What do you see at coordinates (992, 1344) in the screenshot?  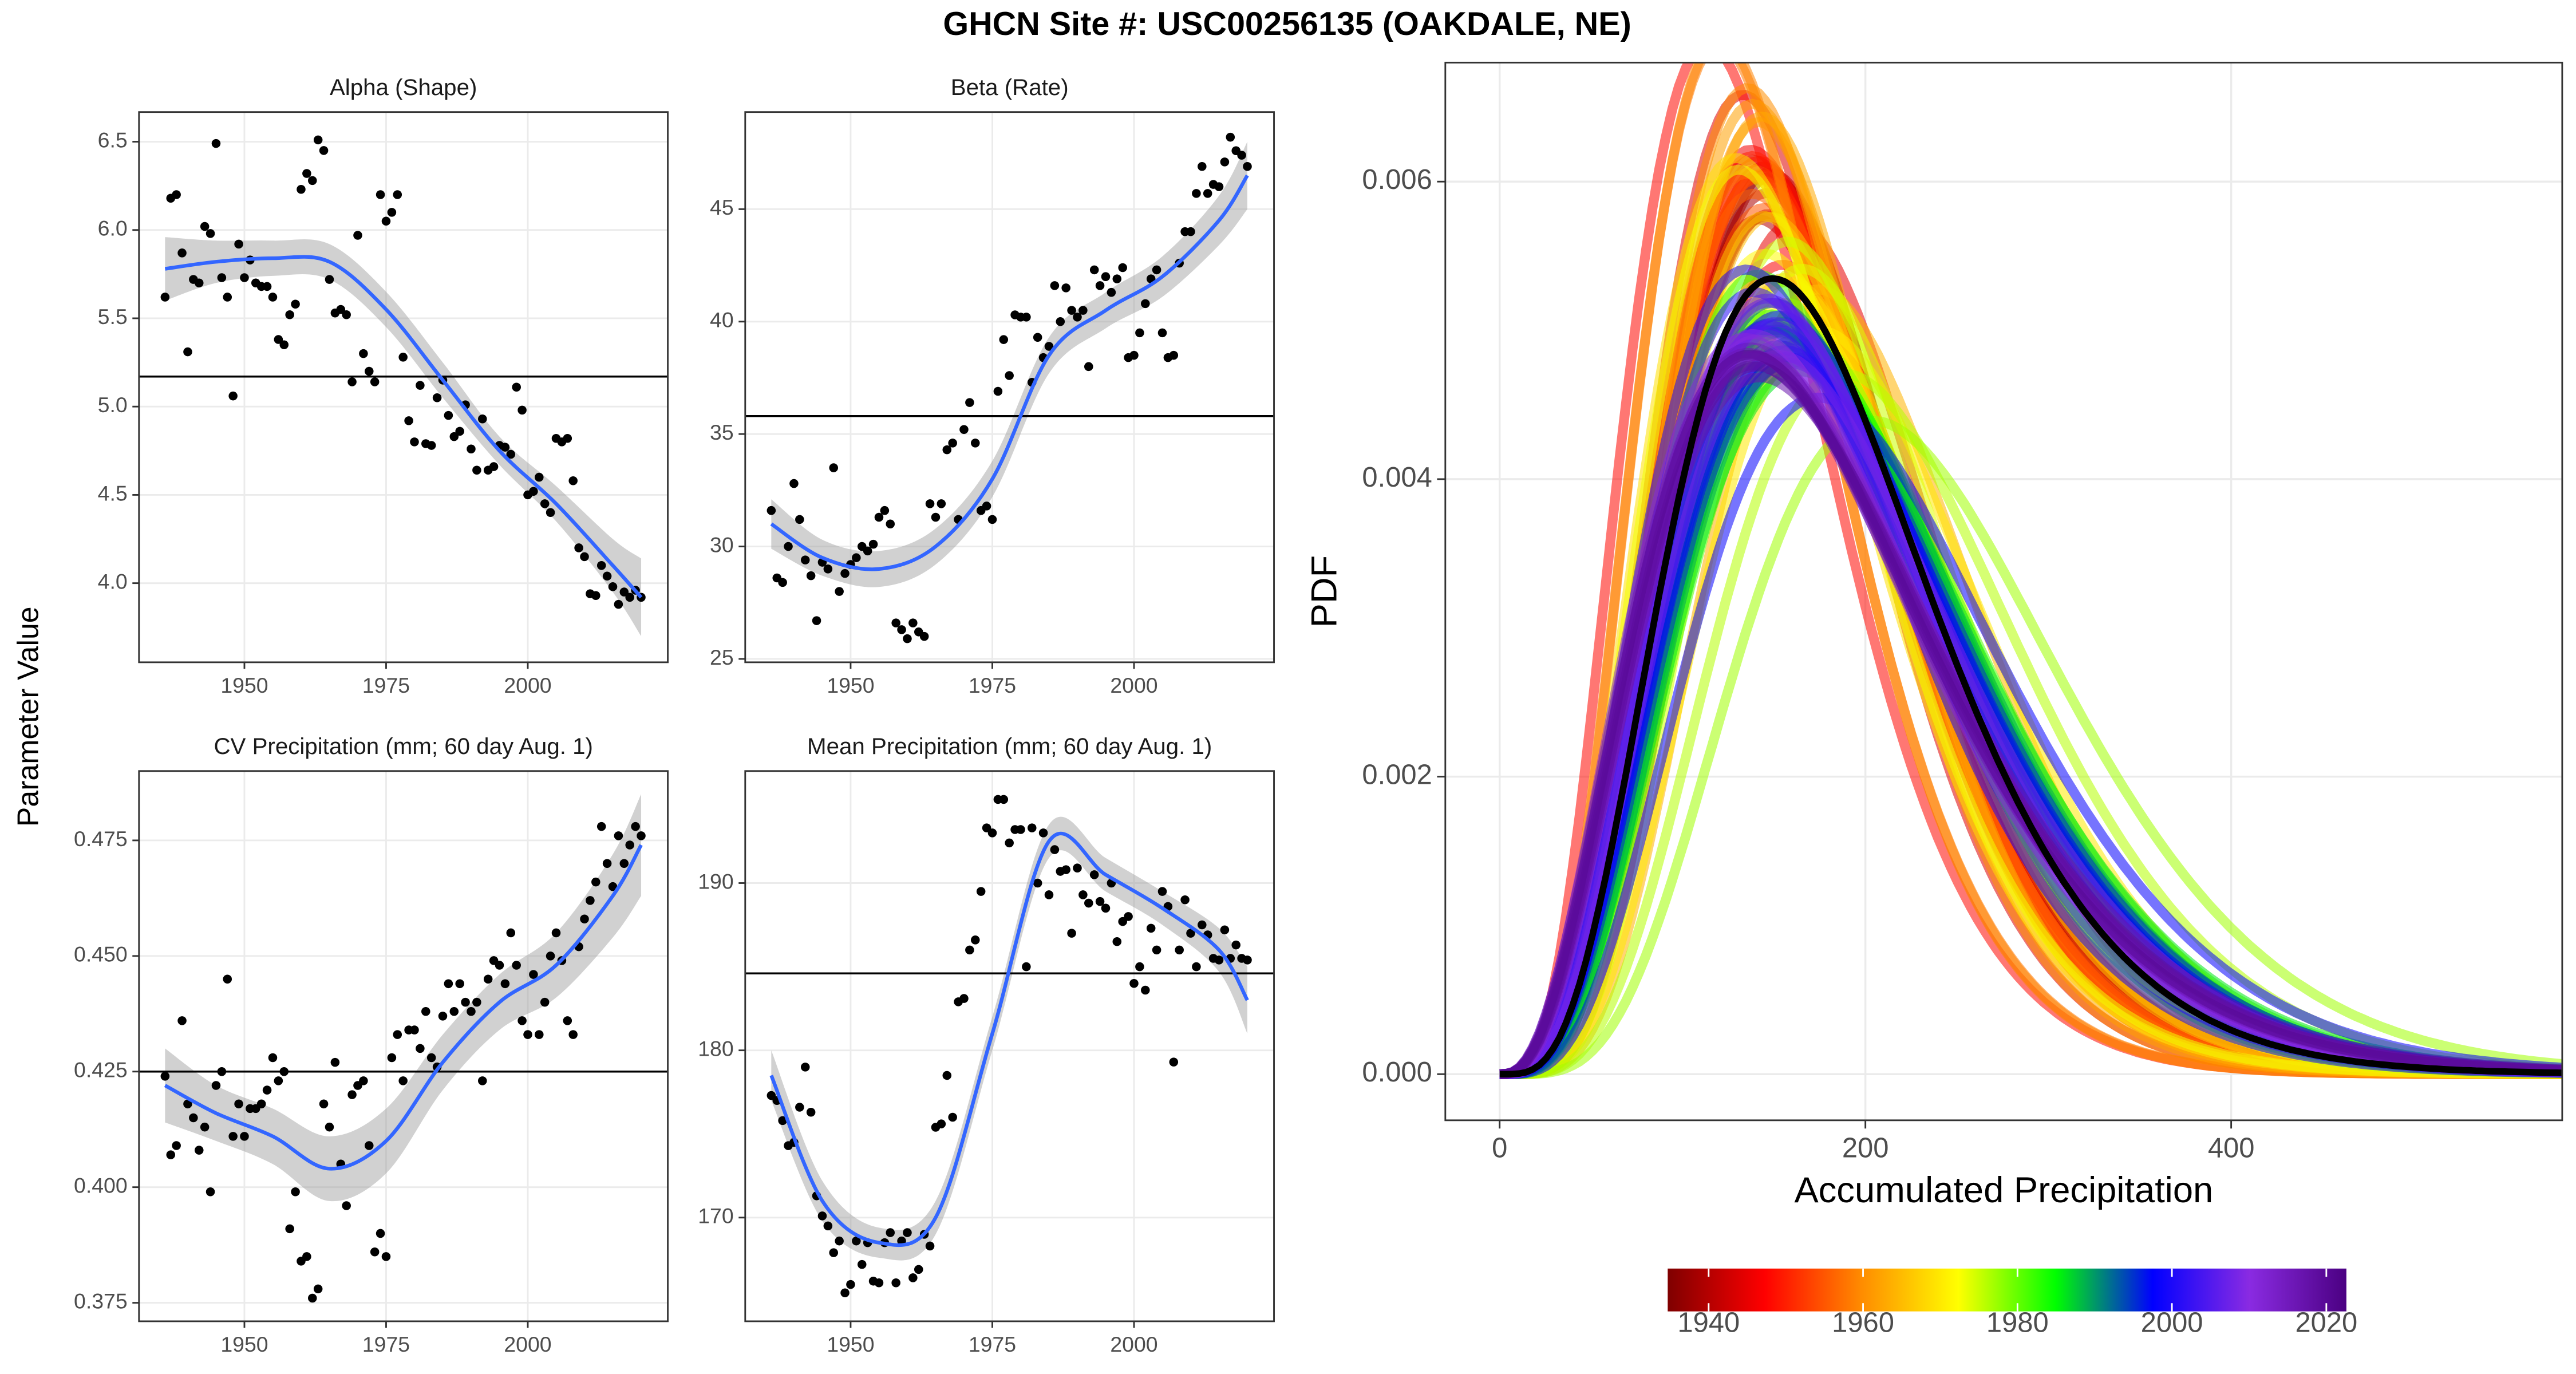 I see `x-tick-label: 1975` at bounding box center [992, 1344].